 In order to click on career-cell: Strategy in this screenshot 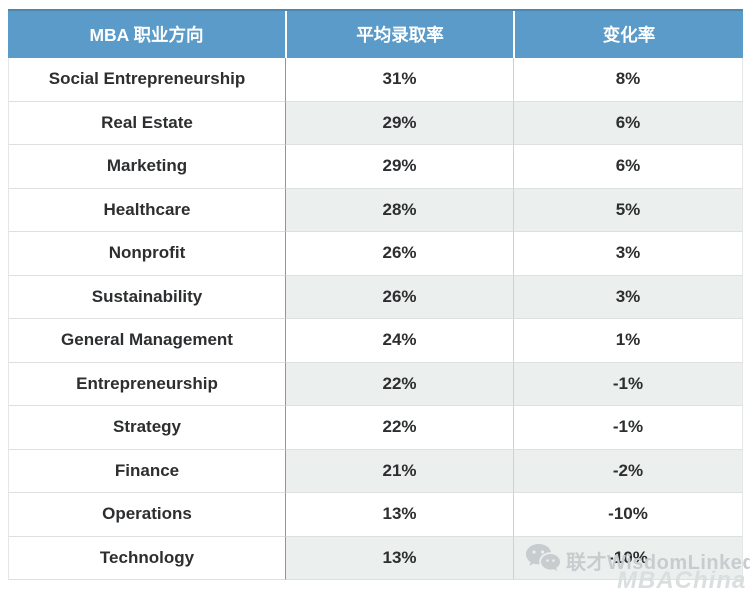, I will do `click(146, 428)`.